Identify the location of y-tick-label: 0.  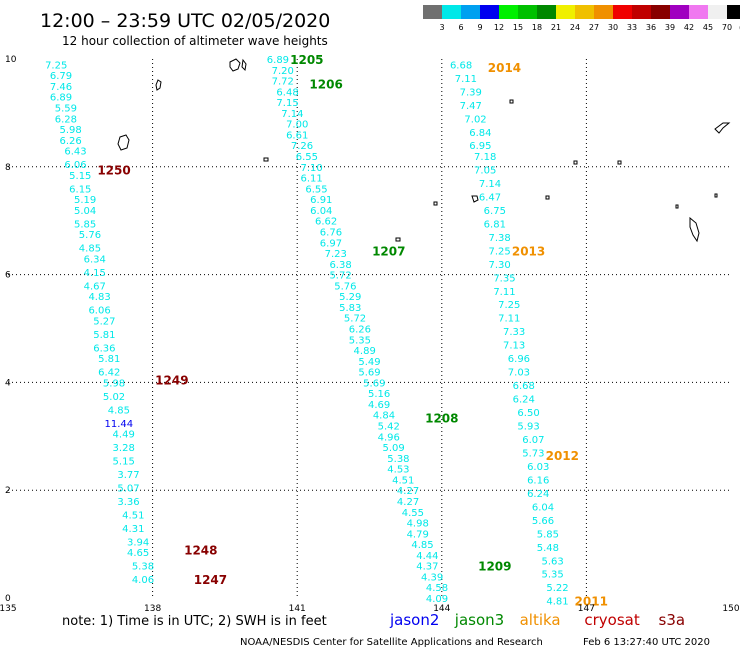
(8, 599).